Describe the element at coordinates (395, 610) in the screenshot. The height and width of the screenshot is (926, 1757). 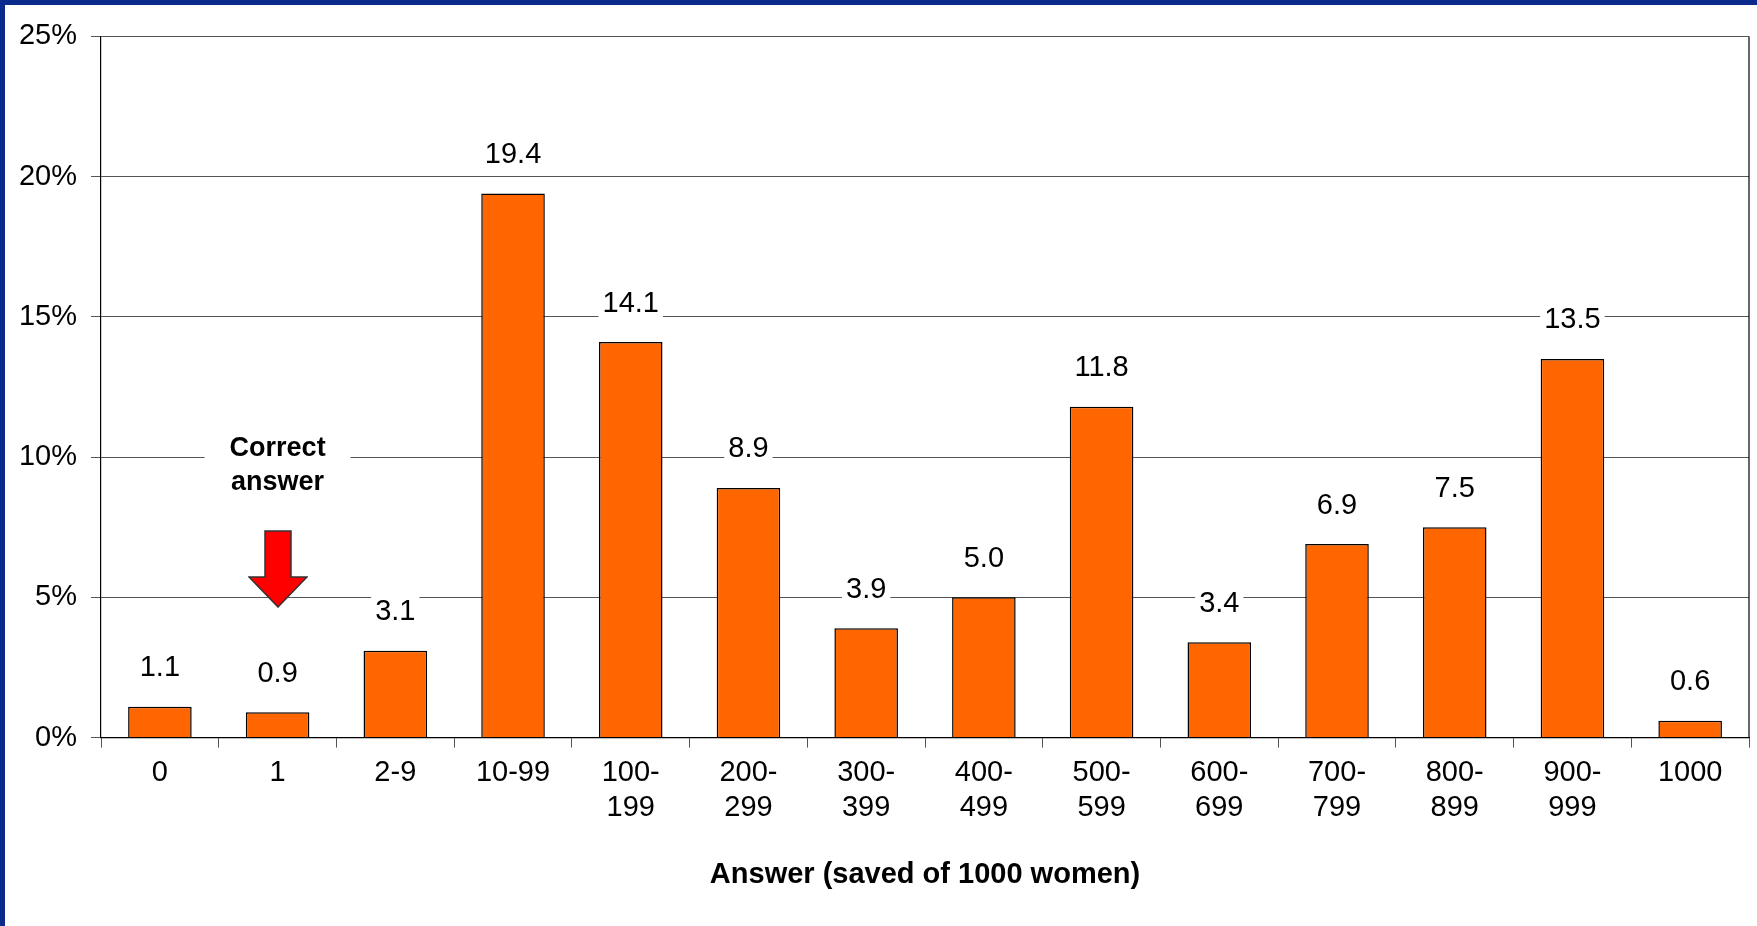
I see `data-label: 3.1` at that location.